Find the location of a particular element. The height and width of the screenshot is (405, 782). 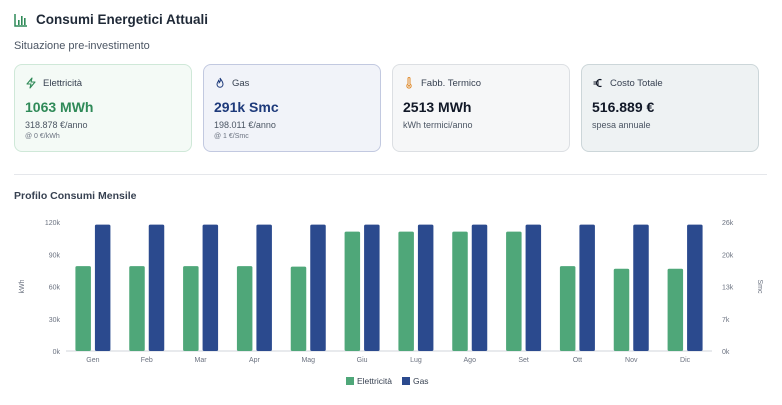

divider is located at coordinates (390, 174).